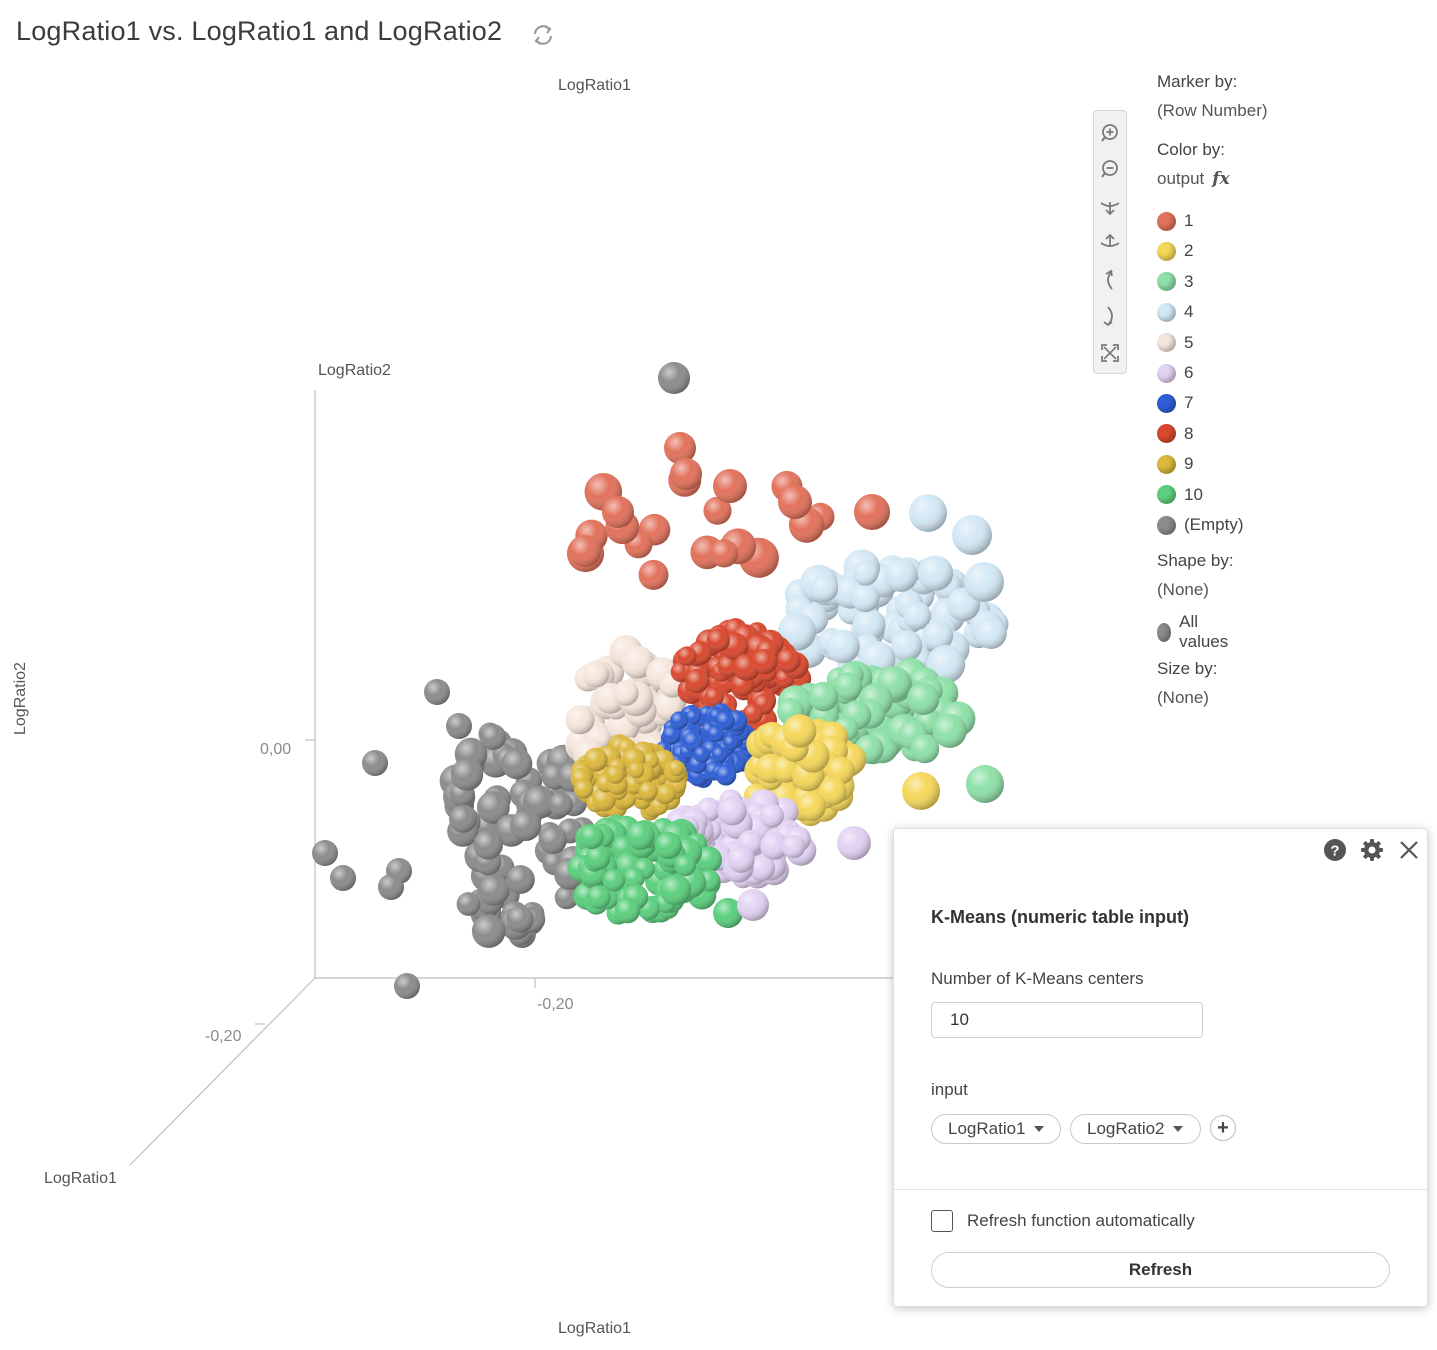  Describe the element at coordinates (942, 1221) in the screenshot. I see `auto-refresh-checkbox` at that location.